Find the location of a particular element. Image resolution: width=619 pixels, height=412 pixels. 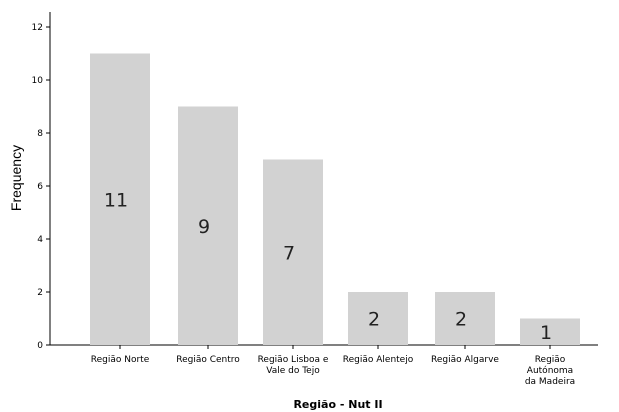

y-tick-label: 12 is located at coordinates (37, 28).